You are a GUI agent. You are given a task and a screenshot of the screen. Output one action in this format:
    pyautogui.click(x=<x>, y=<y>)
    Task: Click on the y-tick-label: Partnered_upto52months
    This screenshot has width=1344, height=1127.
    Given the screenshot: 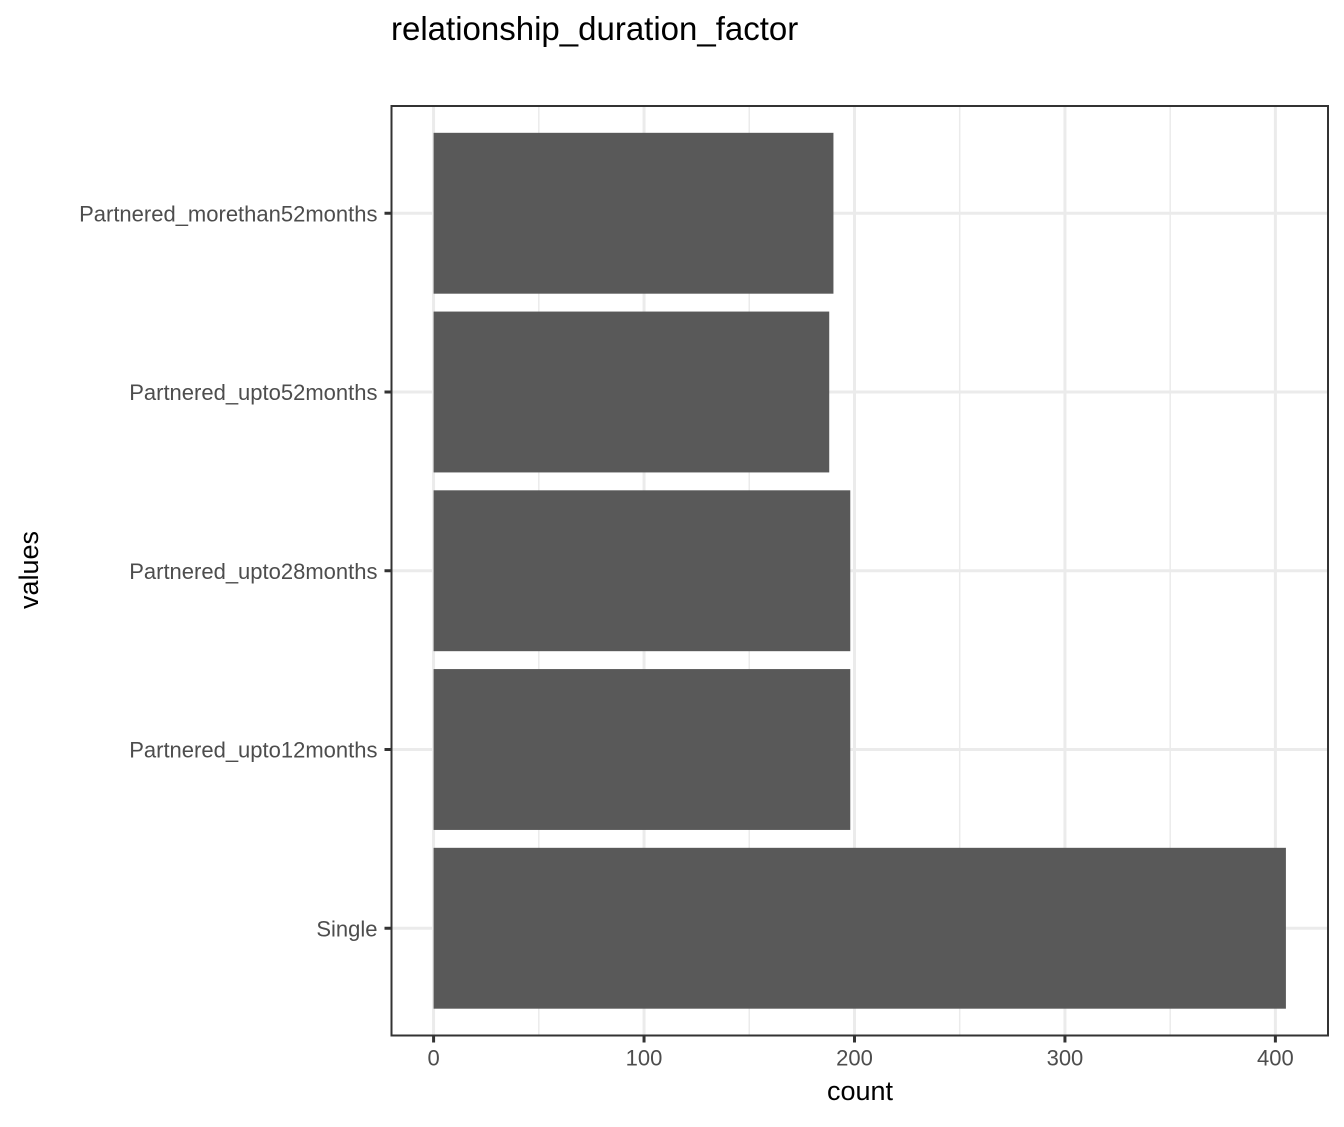 What is the action you would take?
    pyautogui.click(x=253, y=392)
    